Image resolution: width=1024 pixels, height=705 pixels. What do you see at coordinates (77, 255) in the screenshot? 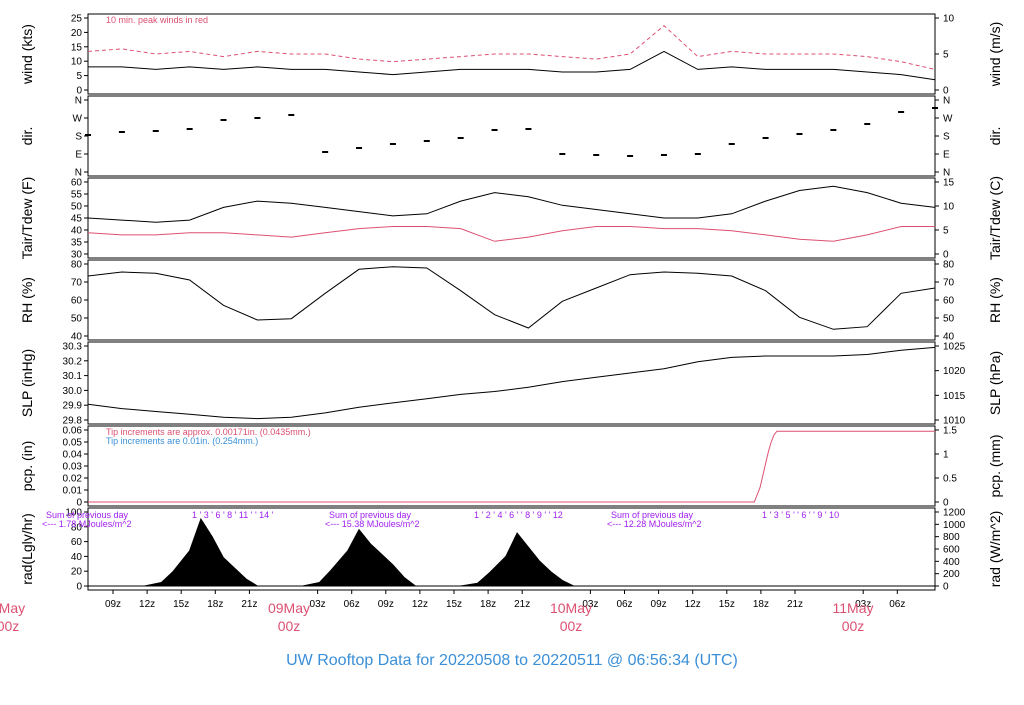
I see `left-tick-label: 30` at bounding box center [77, 255].